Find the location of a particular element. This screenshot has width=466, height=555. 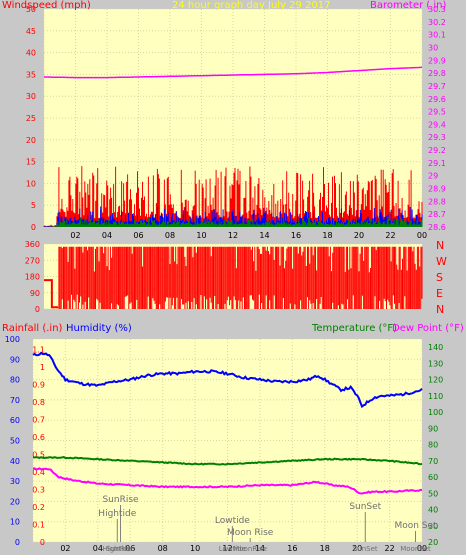

wind-x-tick-labels: 02 04 06 08 10 12 14 16 18 20 22 00 is located at coordinates (248, 235).